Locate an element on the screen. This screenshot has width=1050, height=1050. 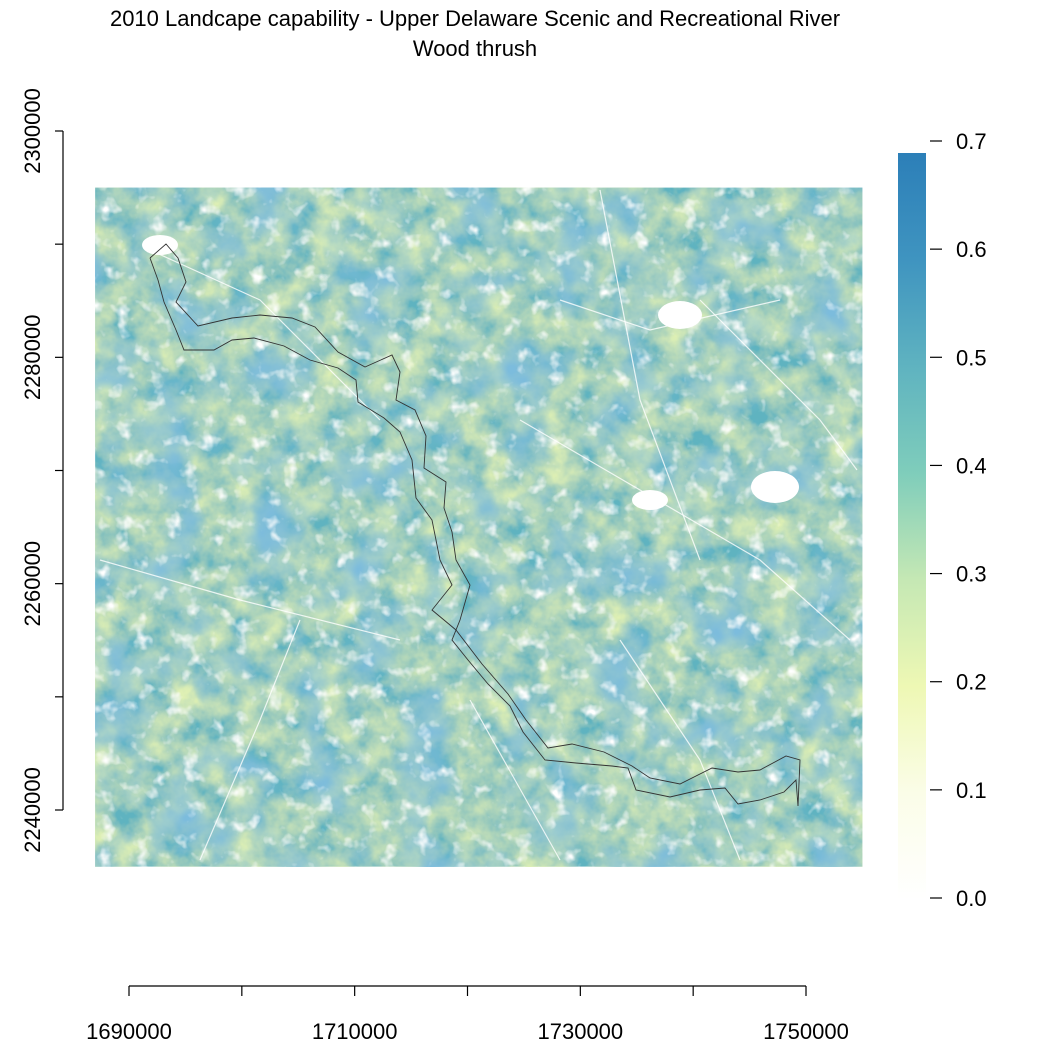
colorbar-gradient is located at coordinates (912, 526).